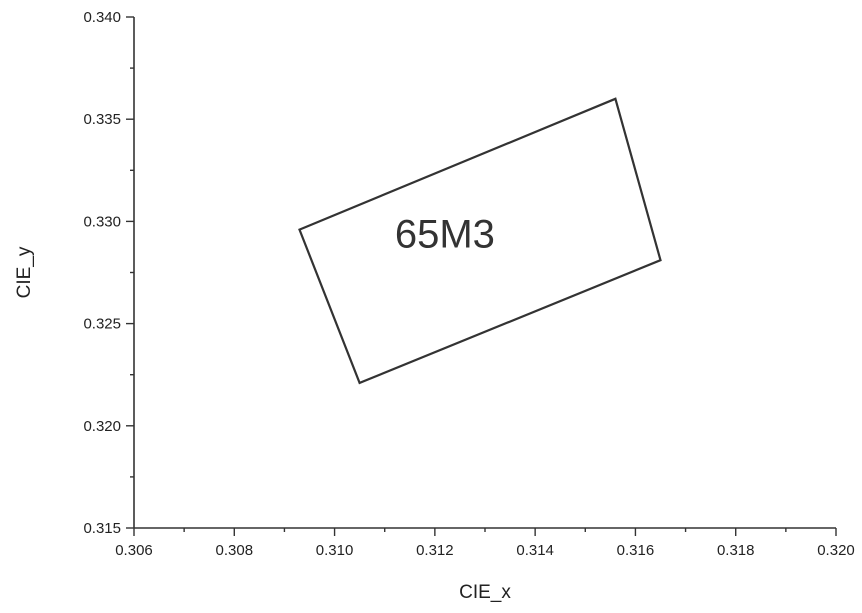 The height and width of the screenshot is (613, 862). What do you see at coordinates (636, 550) in the screenshot?
I see `x-tick-label: 0.316` at bounding box center [636, 550].